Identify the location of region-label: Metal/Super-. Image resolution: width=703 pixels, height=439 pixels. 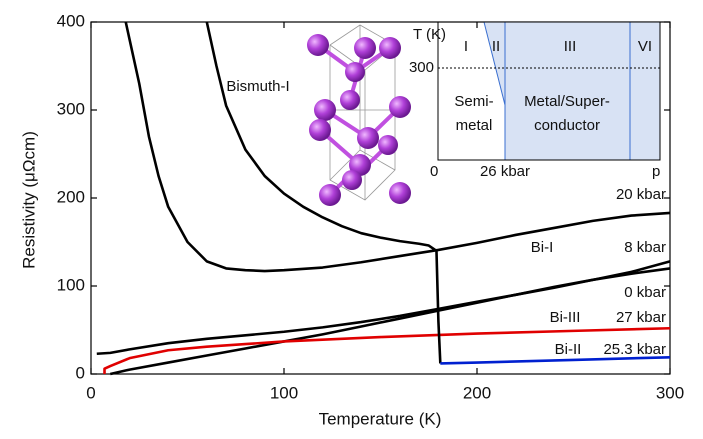
(567, 101).